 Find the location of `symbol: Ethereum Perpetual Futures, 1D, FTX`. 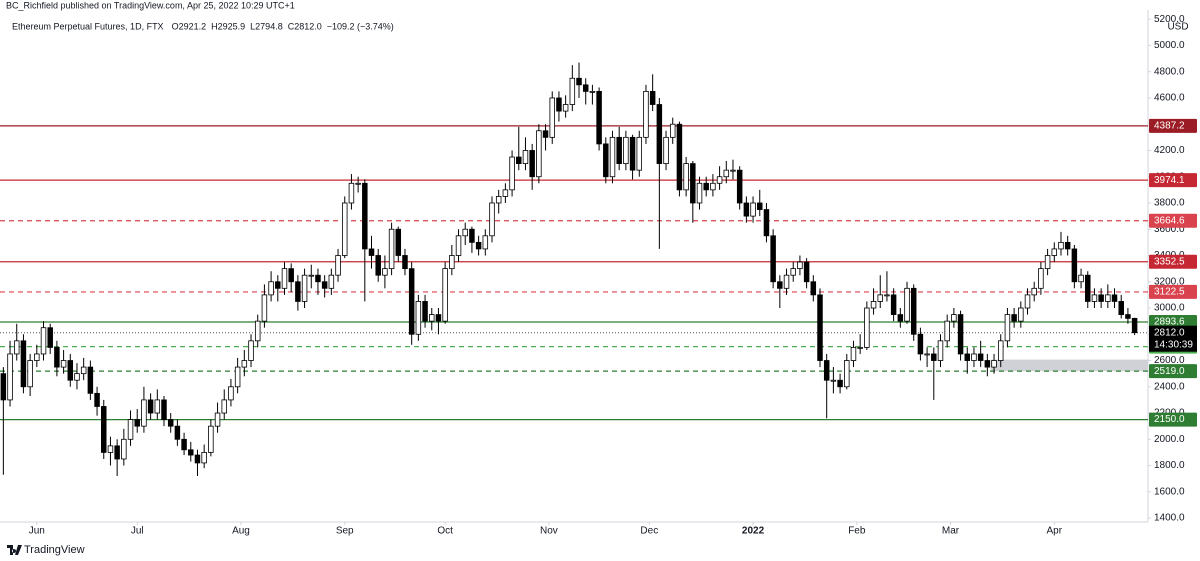

symbol: Ethereum Perpetual Futures, 1D, FTX is located at coordinates (88, 26).